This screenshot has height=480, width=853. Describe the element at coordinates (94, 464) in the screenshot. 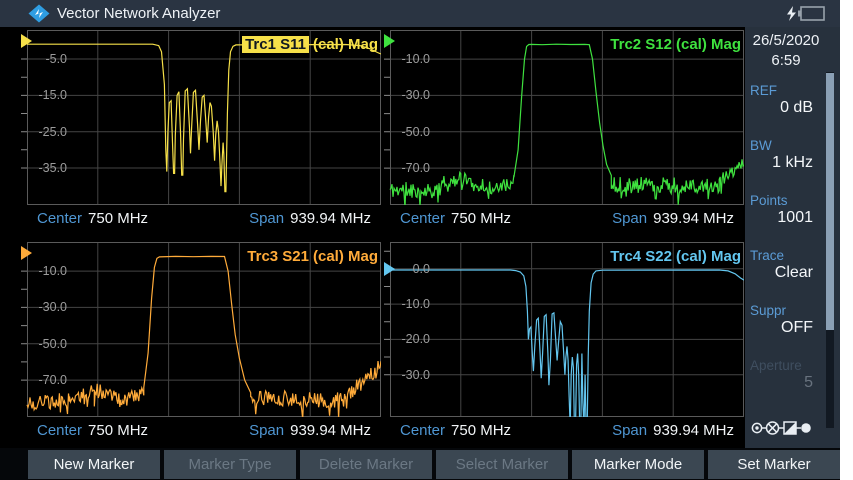

I see `softkey-new-marker: New Marker` at that location.